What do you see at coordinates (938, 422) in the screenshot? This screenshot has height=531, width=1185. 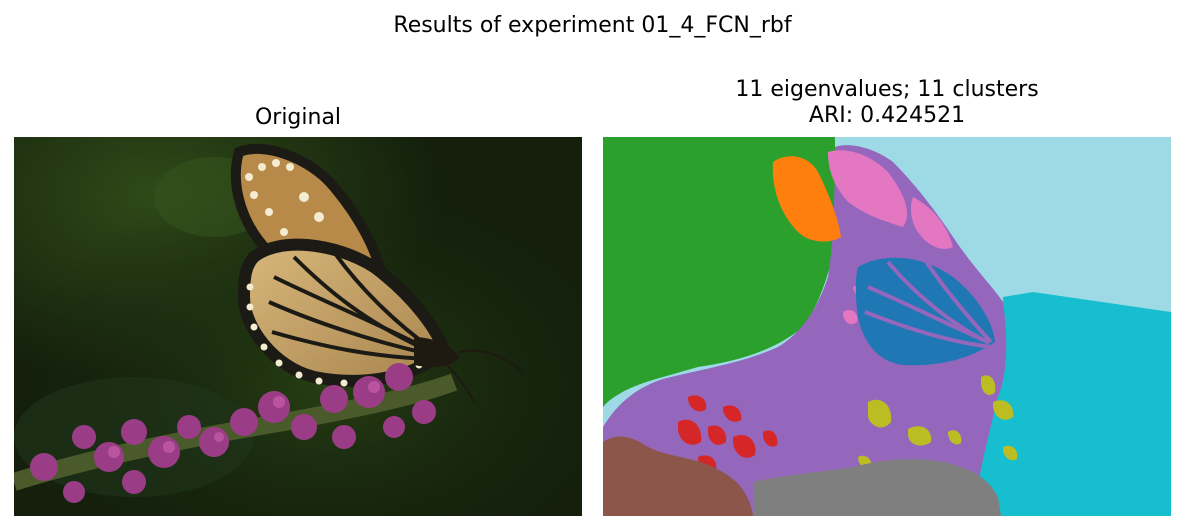 I see `segment-olive` at bounding box center [938, 422].